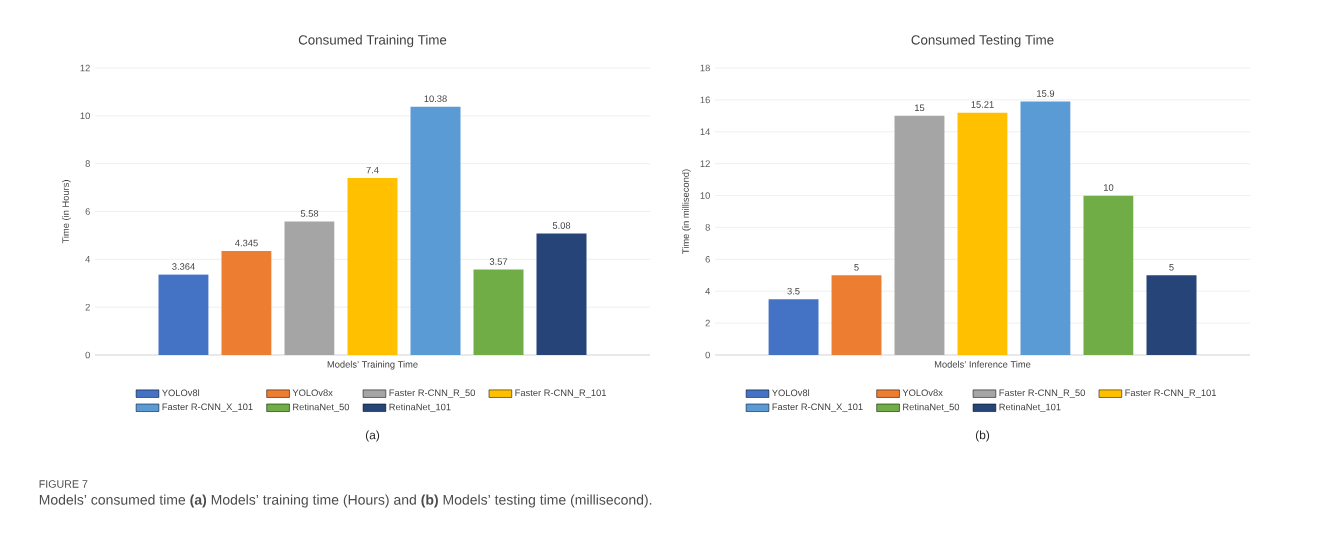 Image resolution: width=1325 pixels, height=541 pixels. What do you see at coordinates (982, 41) in the screenshot?
I see `chart-title: Consumed Testing Time` at bounding box center [982, 41].